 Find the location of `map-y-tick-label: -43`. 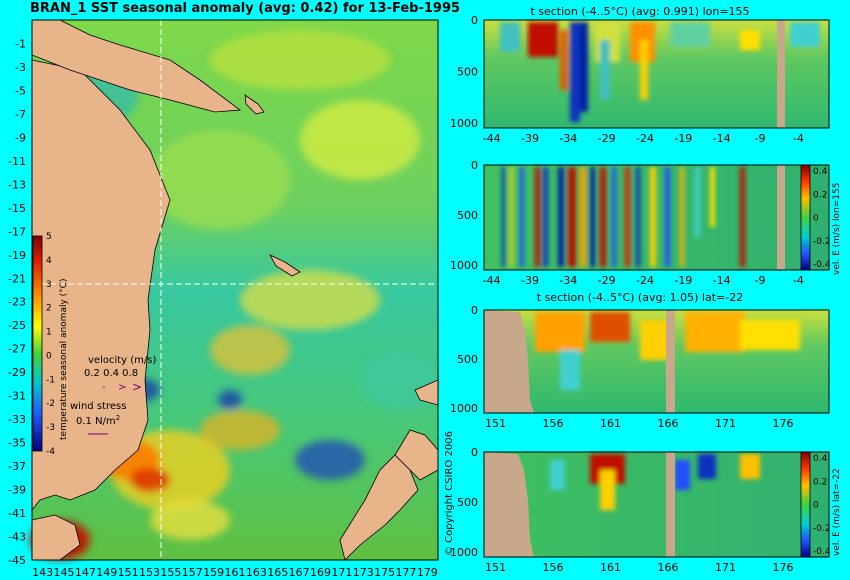

map-y-tick-label: -43 is located at coordinates (17, 537).